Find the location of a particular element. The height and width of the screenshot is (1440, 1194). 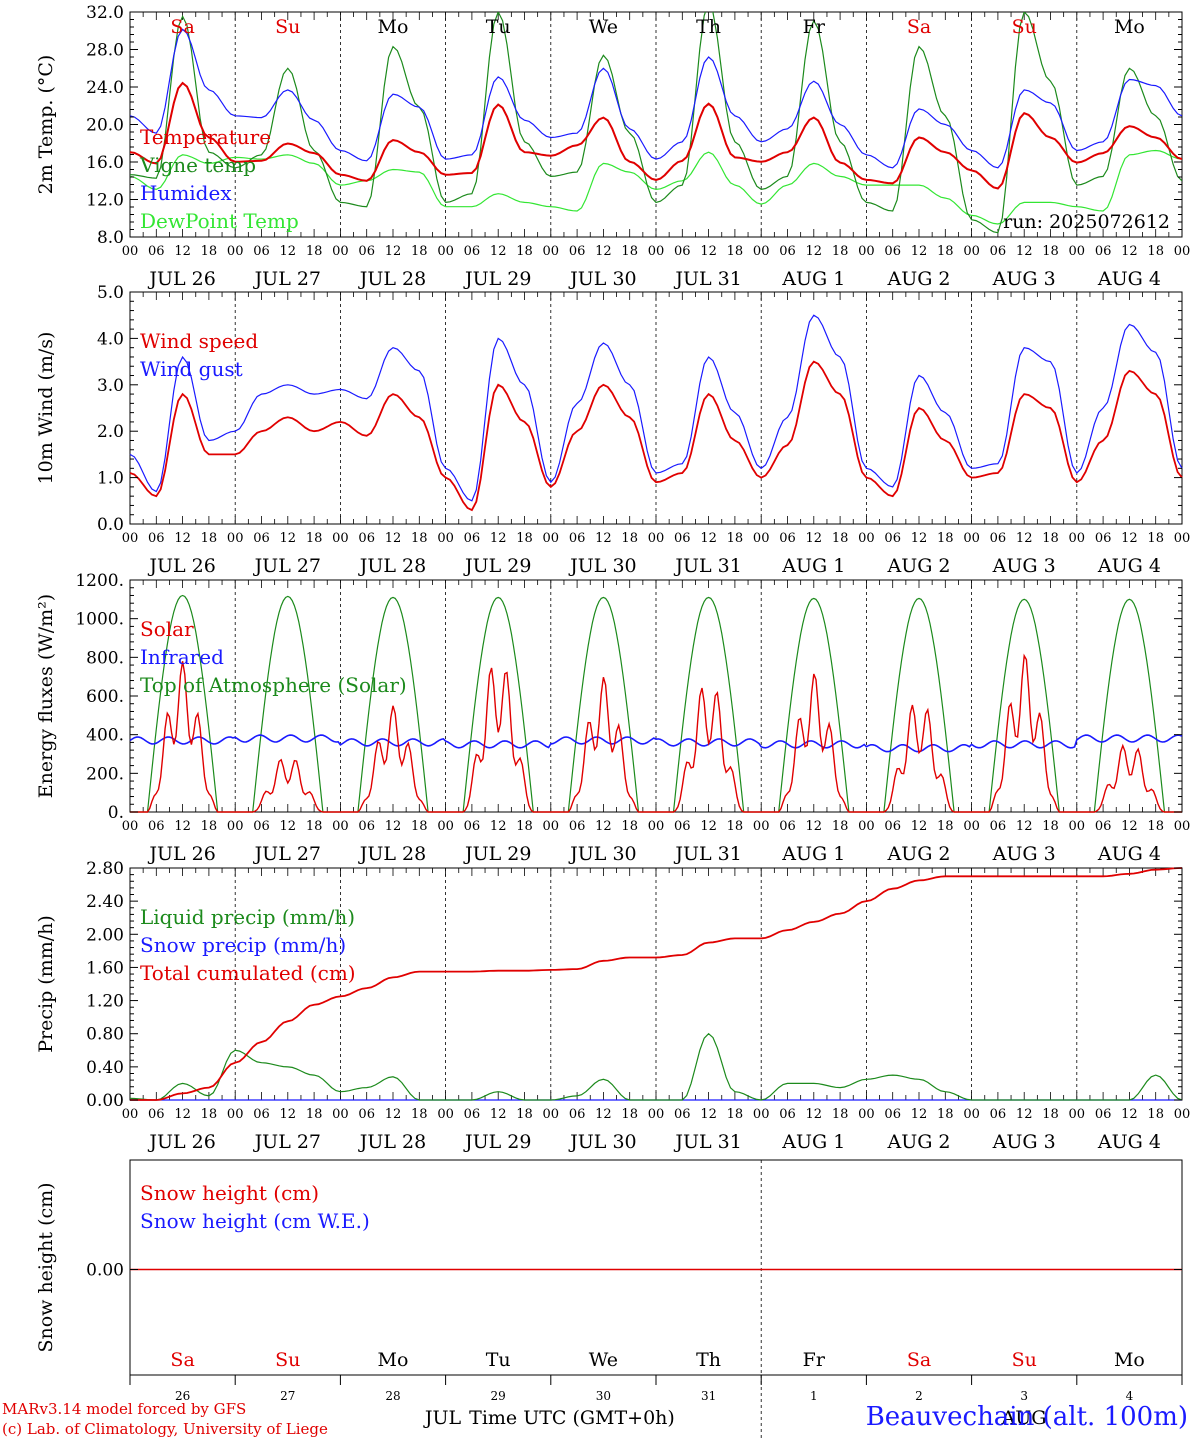

date-label: AUG 4 is located at coordinates (1129, 566).